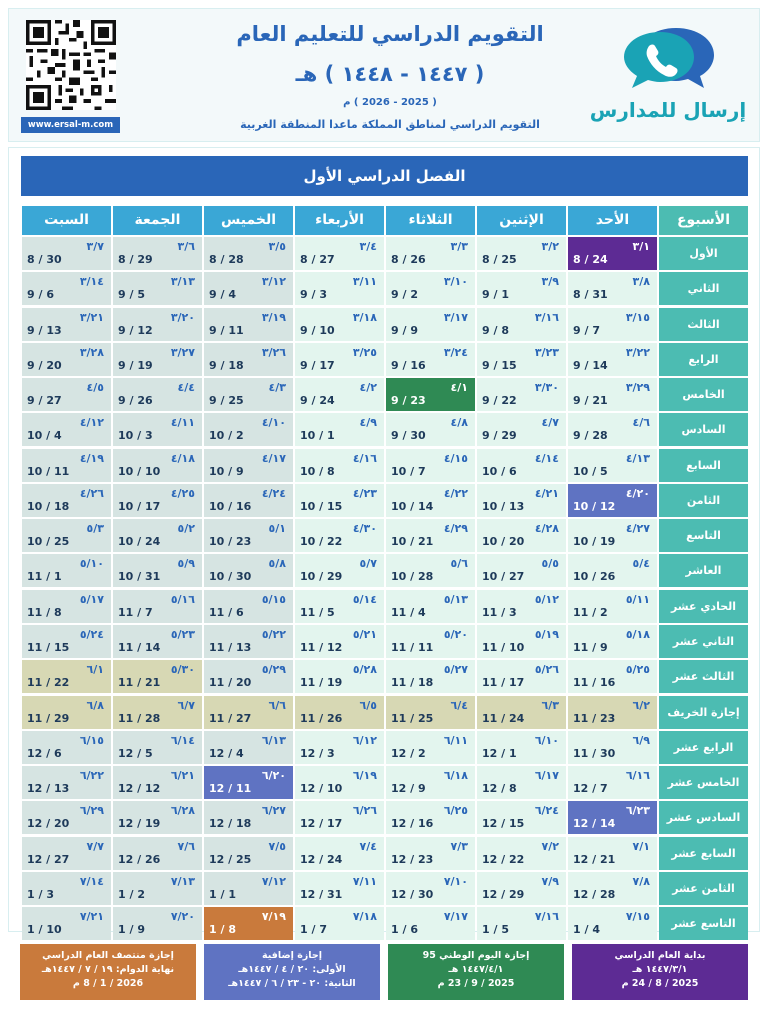 The height and width of the screenshot is (1024, 768). Describe the element at coordinates (95, 387) in the screenshot. I see `hijri-date: ٤/٥` at that location.